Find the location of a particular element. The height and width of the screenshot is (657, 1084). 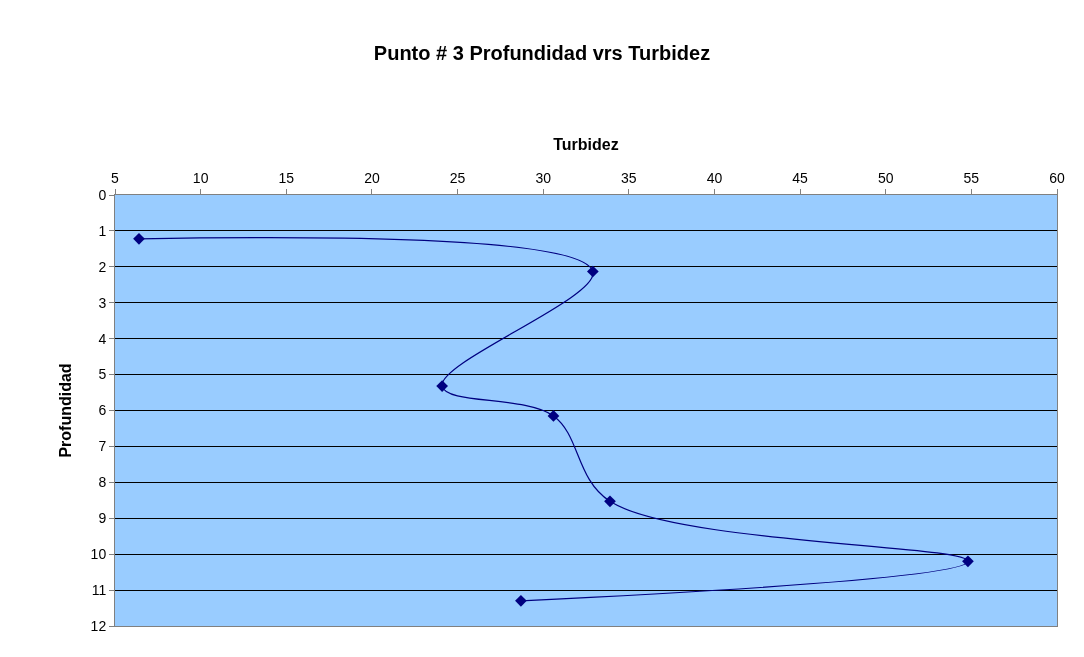

x-tick-label: 60 is located at coordinates (1057, 178).